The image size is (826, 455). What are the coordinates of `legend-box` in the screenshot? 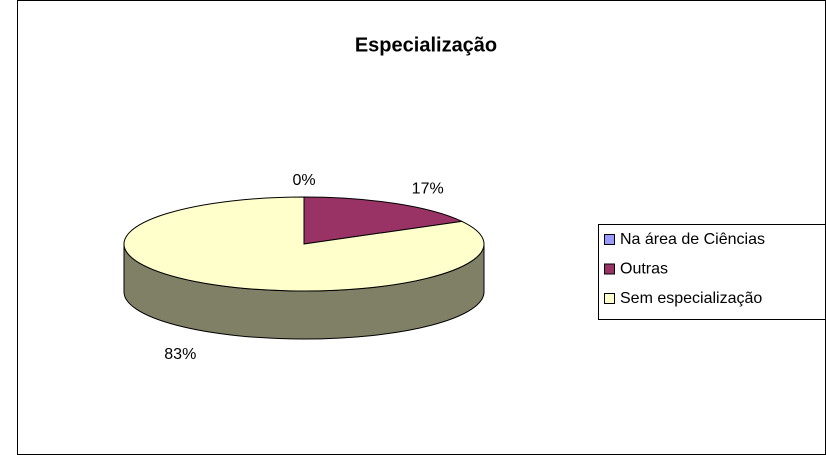 It's located at (712, 272).